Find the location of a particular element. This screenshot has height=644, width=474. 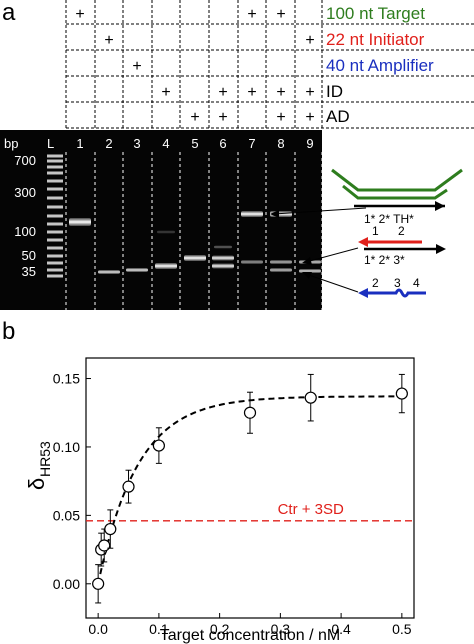

row-label-1: 100 nt Target is located at coordinates (375, 13).